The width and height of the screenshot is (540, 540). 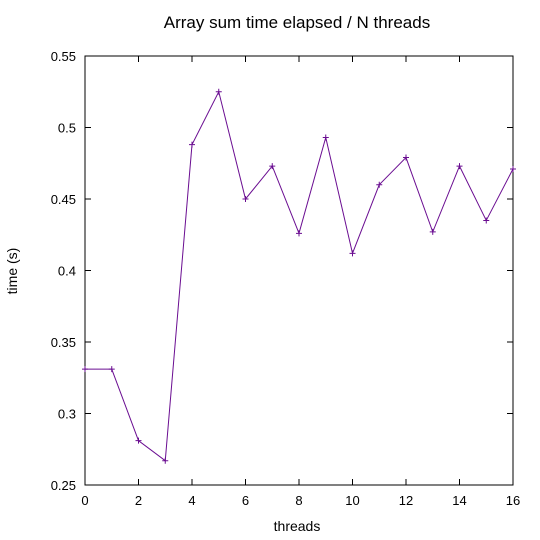 What do you see at coordinates (245, 500) in the screenshot?
I see `x-tick-label: 6` at bounding box center [245, 500].